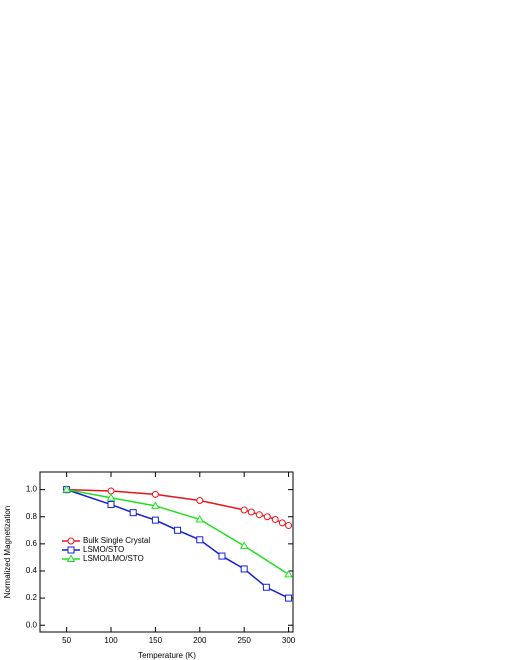 The image size is (510, 660). Describe the element at coordinates (103, 549) in the screenshot. I see `legend-label: LSMO/STO` at that location.